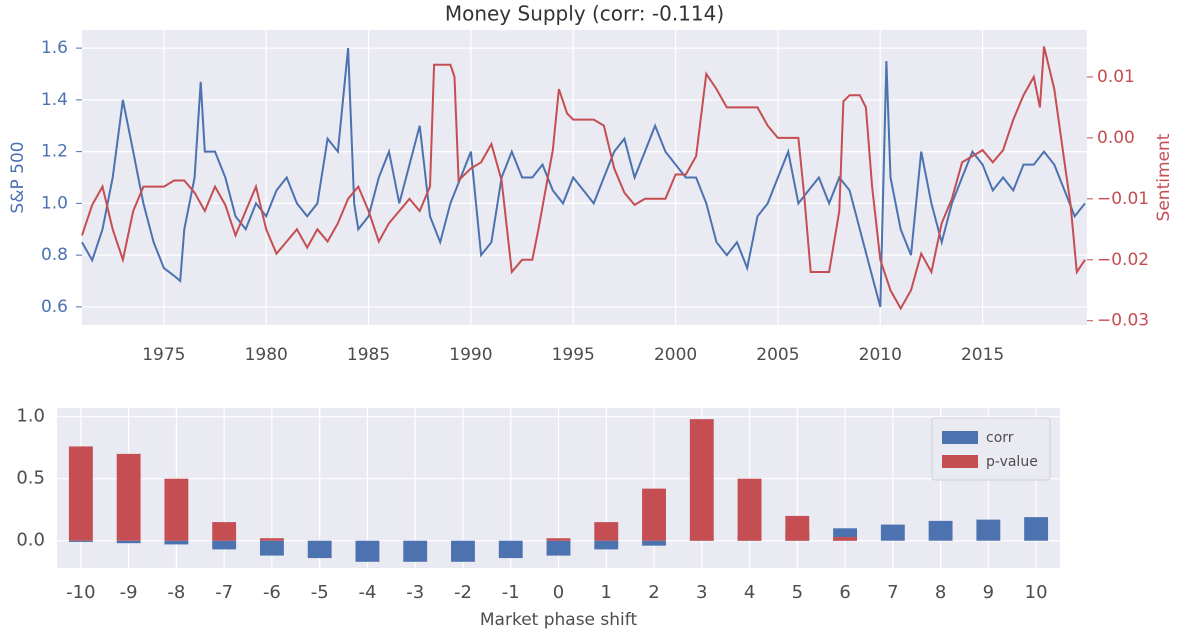 The height and width of the screenshot is (635, 1180). I want to click on legend-box, so click(991, 449).